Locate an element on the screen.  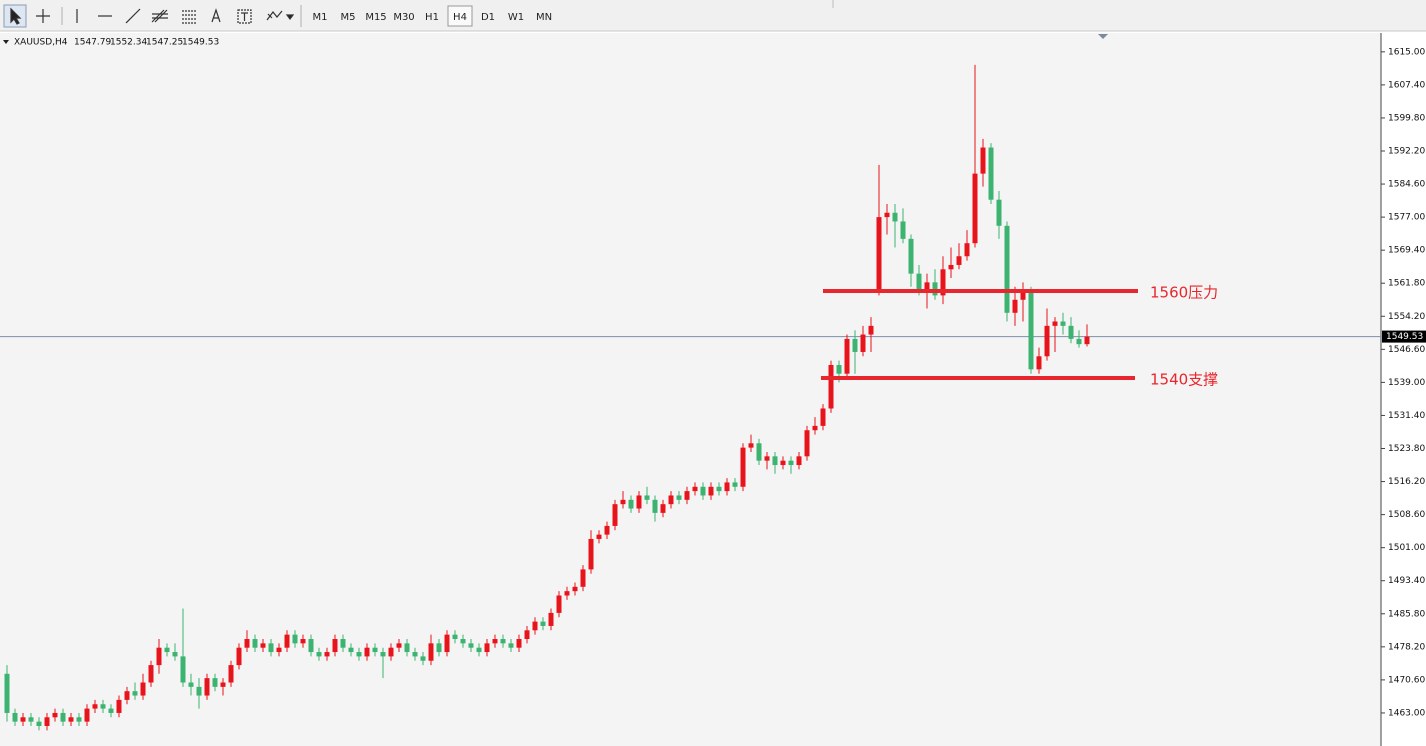
timeframe-button: H1 is located at coordinates (432, 17).